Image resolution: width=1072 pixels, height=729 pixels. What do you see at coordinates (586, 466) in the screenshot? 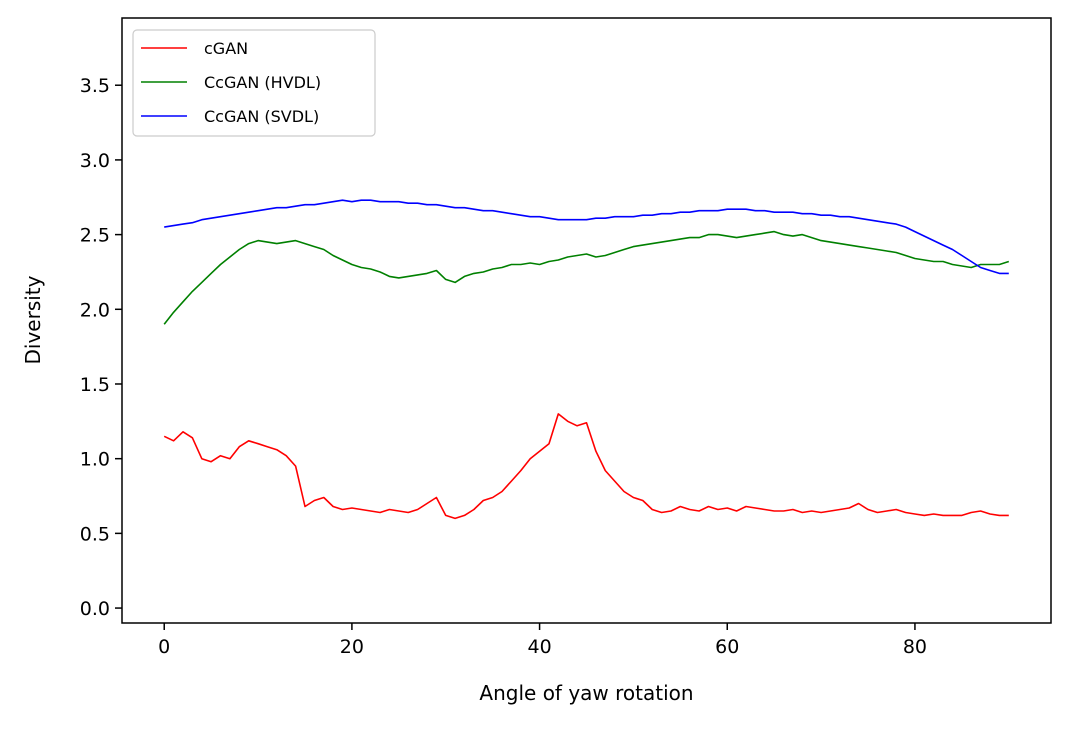
I see `series-line-cgan` at bounding box center [586, 466].